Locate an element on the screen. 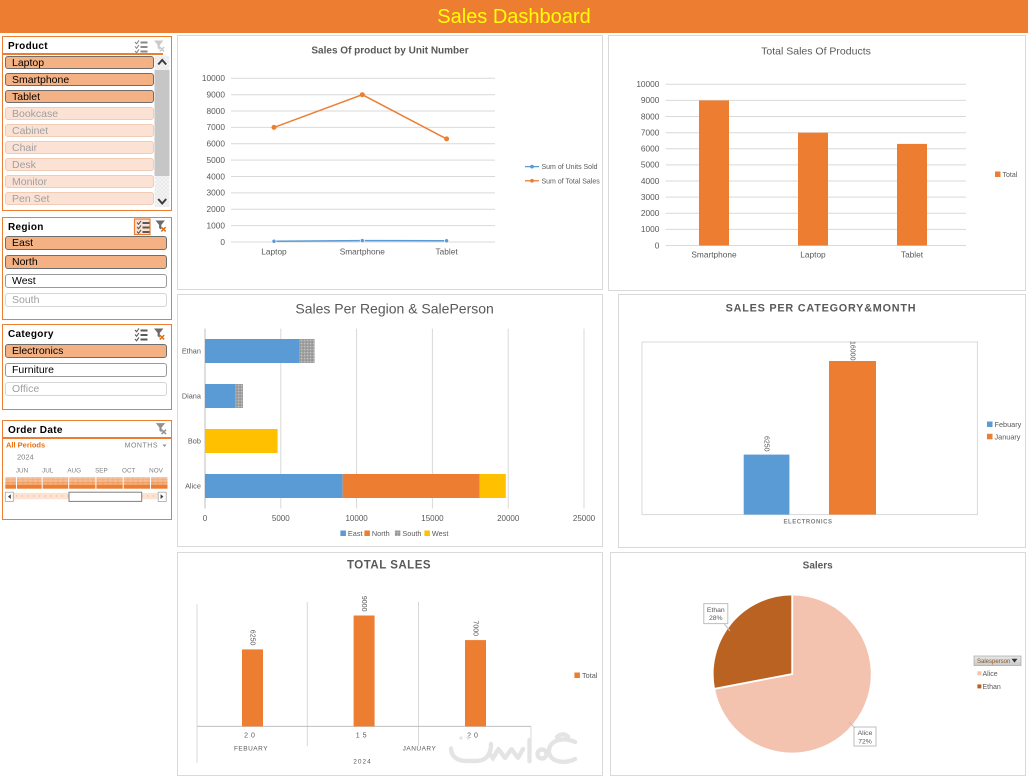 The image size is (1028, 781). svg-text: 20000 is located at coordinates (508, 518).